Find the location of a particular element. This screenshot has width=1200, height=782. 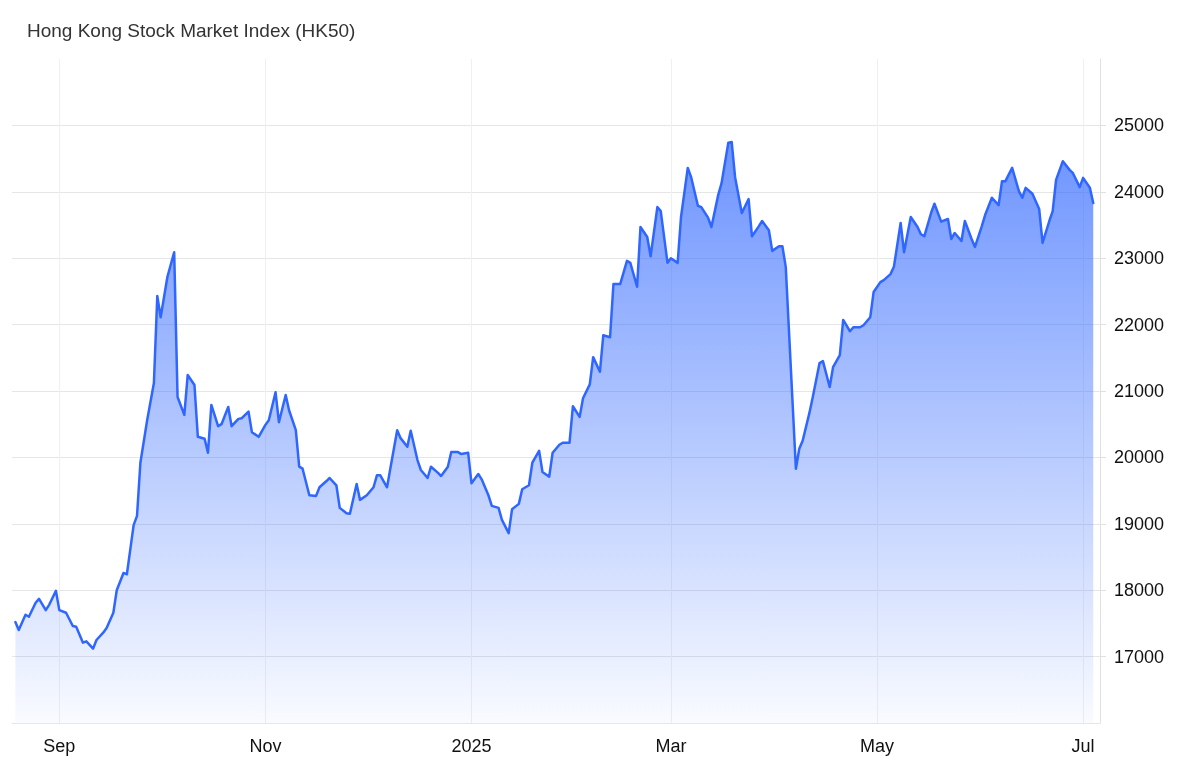

x-tick-label: May is located at coordinates (876, 746).